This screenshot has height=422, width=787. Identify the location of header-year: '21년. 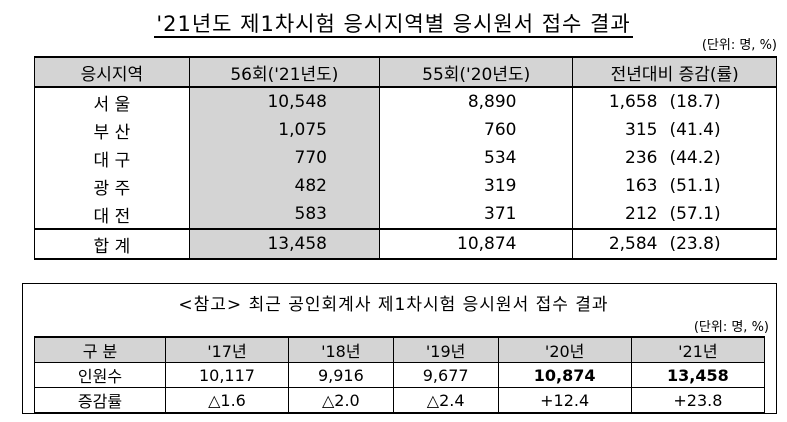
(698, 349).